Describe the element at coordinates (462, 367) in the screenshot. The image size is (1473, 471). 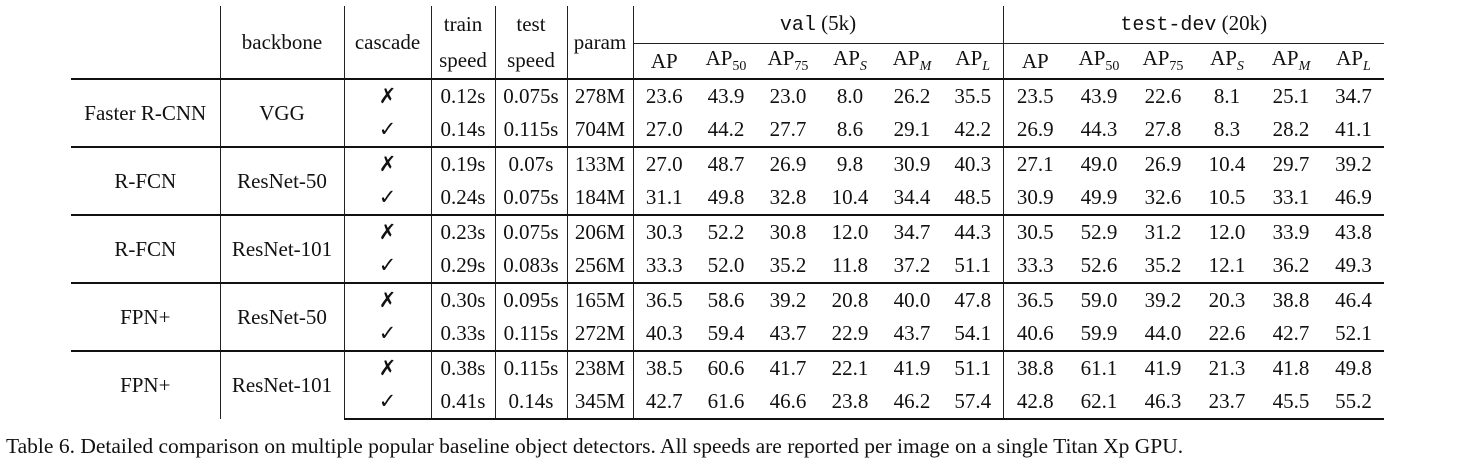
I see `train-speed-cell: 0.38s` at that location.